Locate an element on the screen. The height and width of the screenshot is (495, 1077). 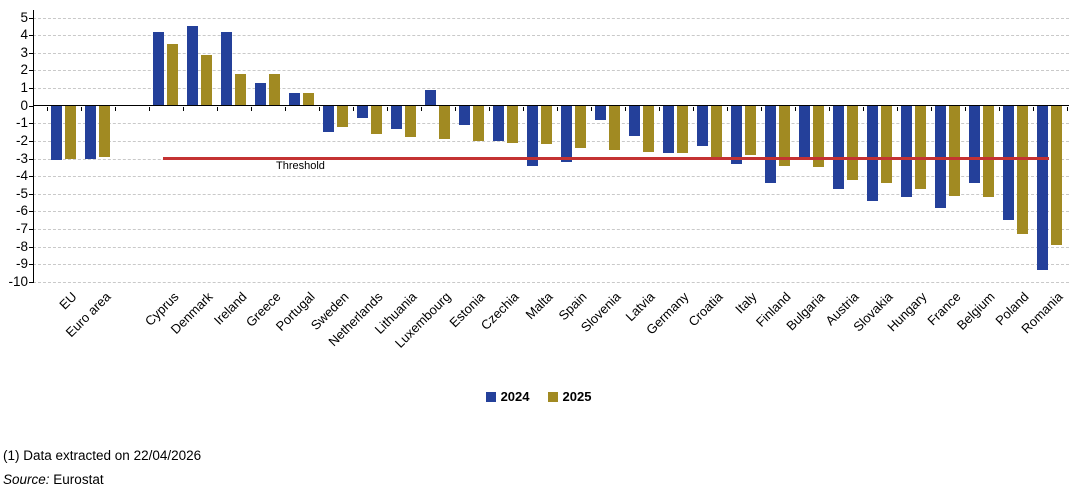
bar-2024-Greece is located at coordinates (260, 94).